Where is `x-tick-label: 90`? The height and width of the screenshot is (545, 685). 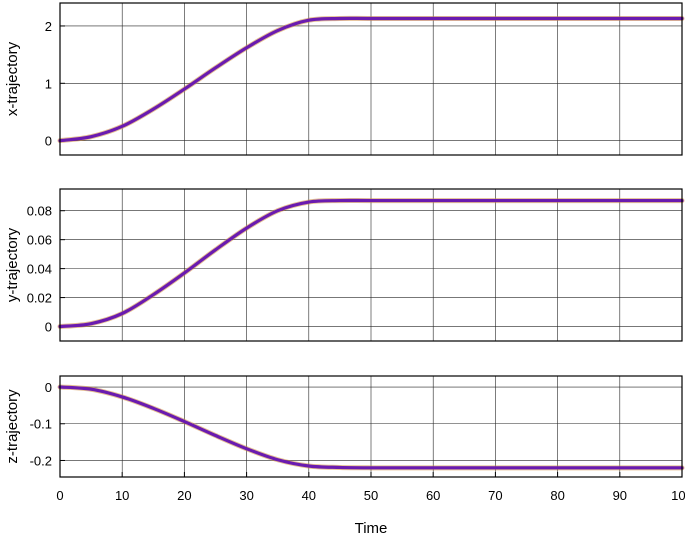 x-tick-label: 90 is located at coordinates (620, 495).